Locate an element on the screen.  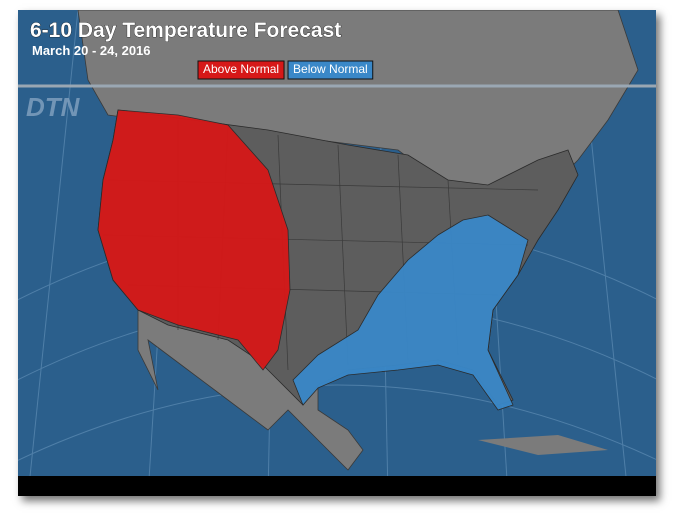
above-normal-region is located at coordinates (194, 240).